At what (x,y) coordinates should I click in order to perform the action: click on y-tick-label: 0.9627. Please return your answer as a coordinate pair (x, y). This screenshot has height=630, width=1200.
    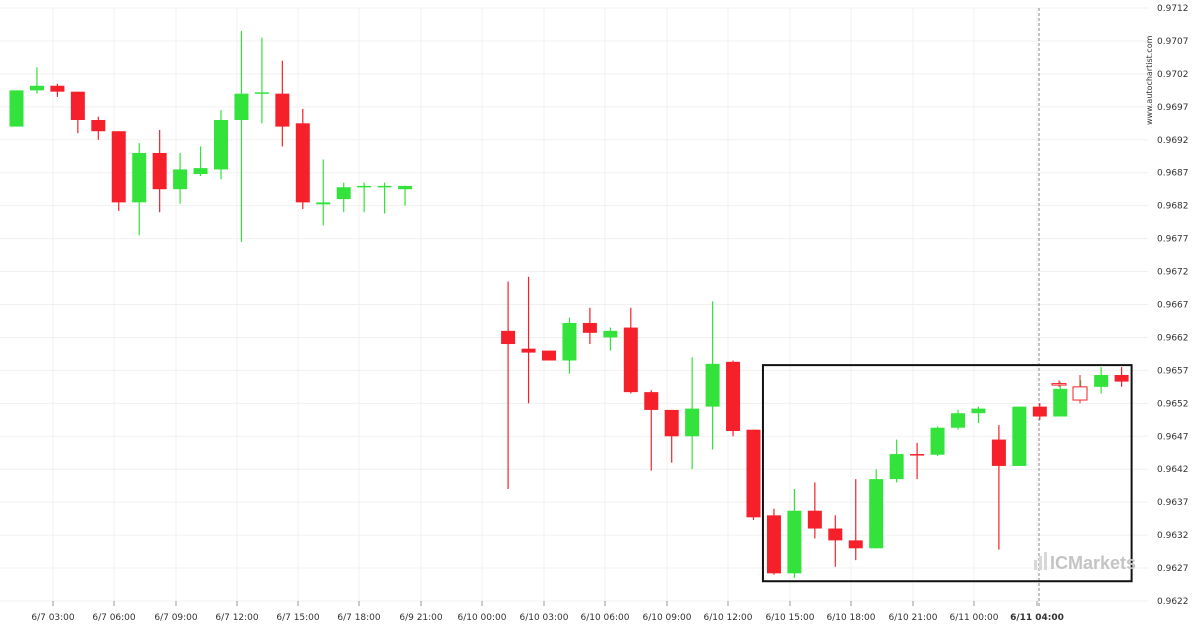
    Looking at the image, I should click on (1173, 569).